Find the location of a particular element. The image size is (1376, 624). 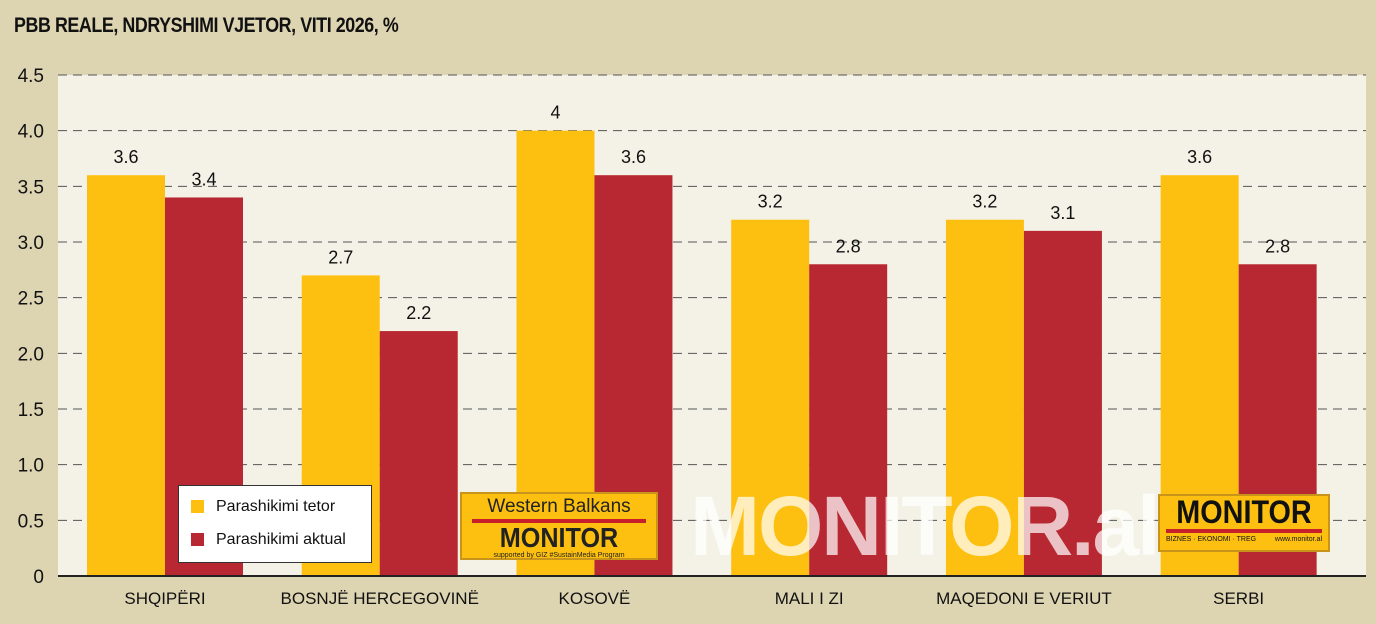

logo-text: BIZNES · EKONOMI · TREG is located at coordinates (1211, 539).